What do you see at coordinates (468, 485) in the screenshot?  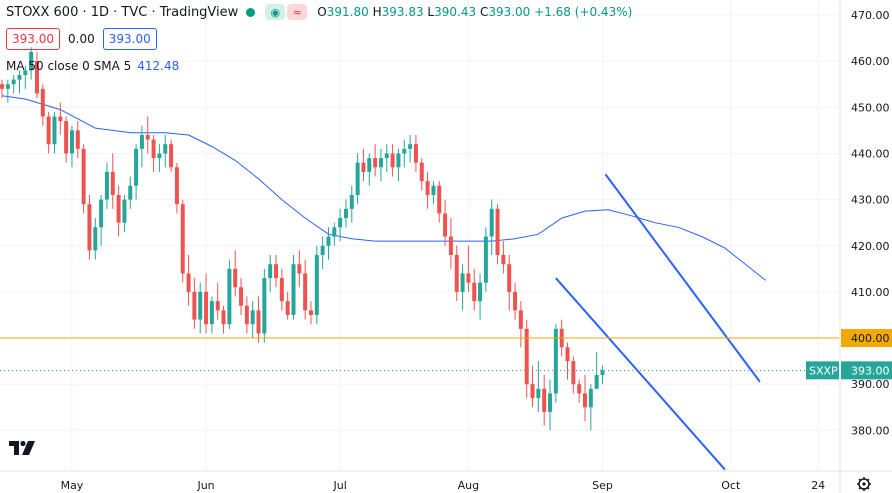 I see `x-tick-label: Aug` at bounding box center [468, 485].